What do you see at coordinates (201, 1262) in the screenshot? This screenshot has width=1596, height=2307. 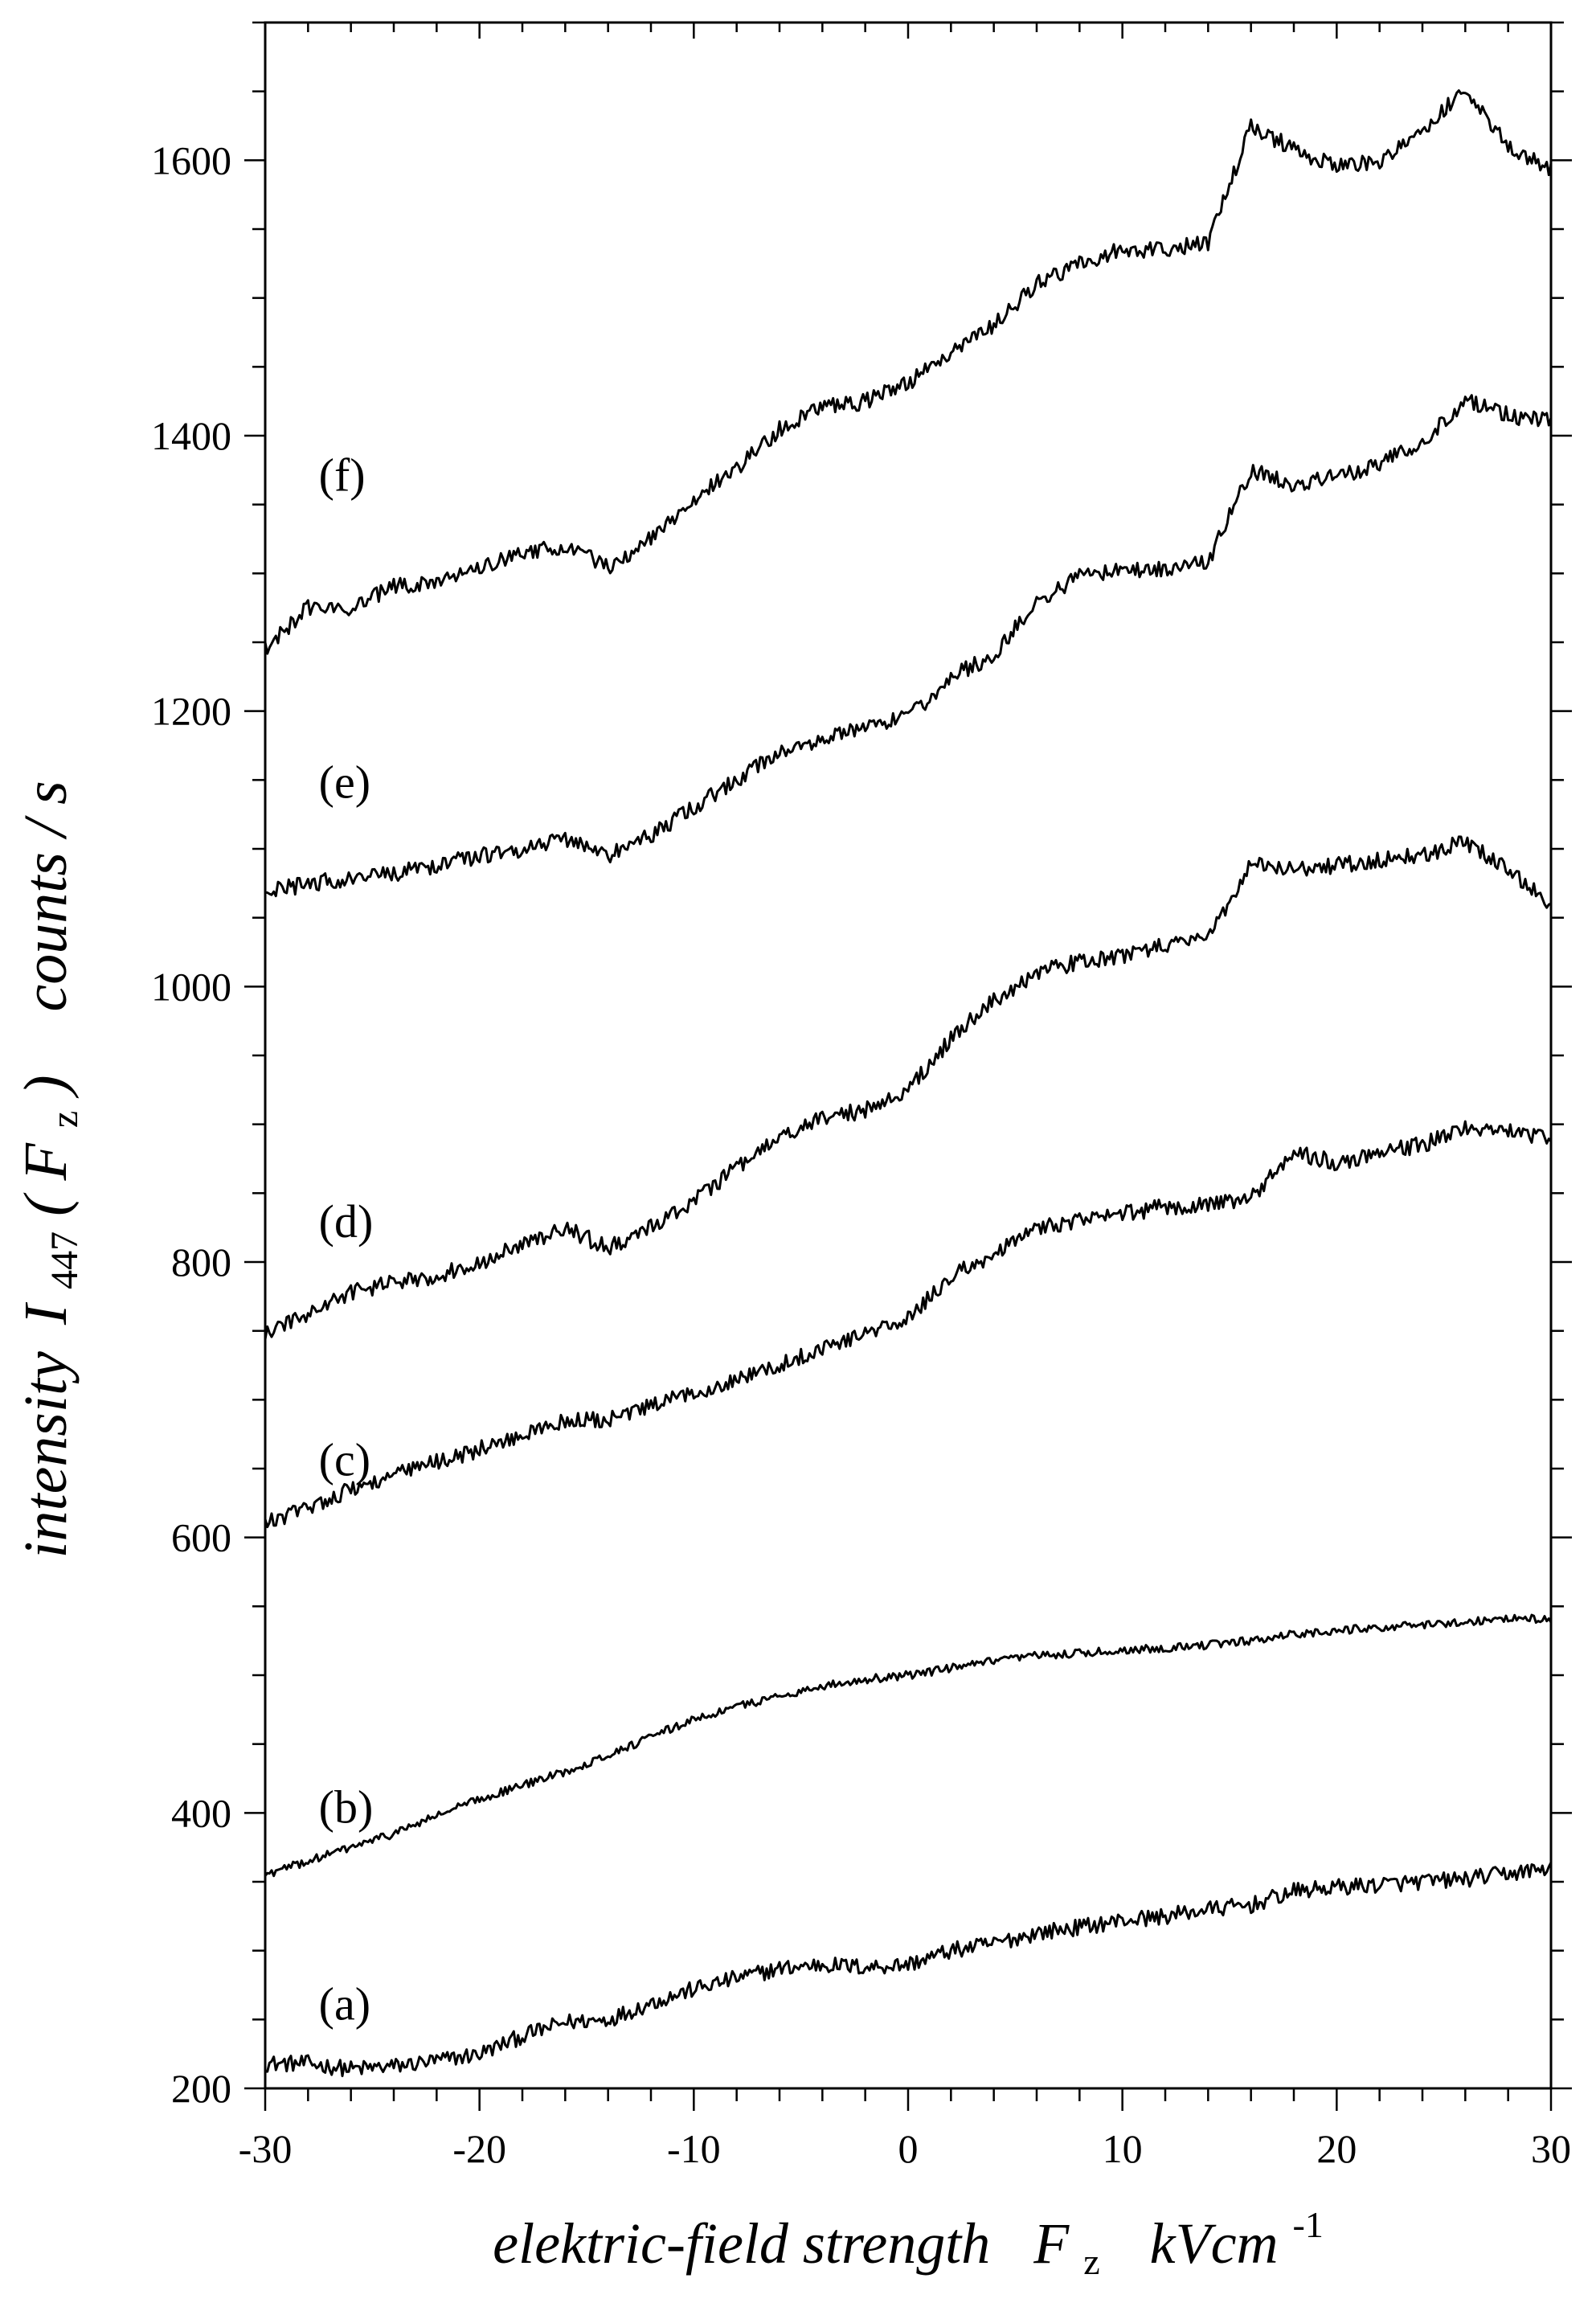 I see `y-tick-label: 800` at bounding box center [201, 1262].